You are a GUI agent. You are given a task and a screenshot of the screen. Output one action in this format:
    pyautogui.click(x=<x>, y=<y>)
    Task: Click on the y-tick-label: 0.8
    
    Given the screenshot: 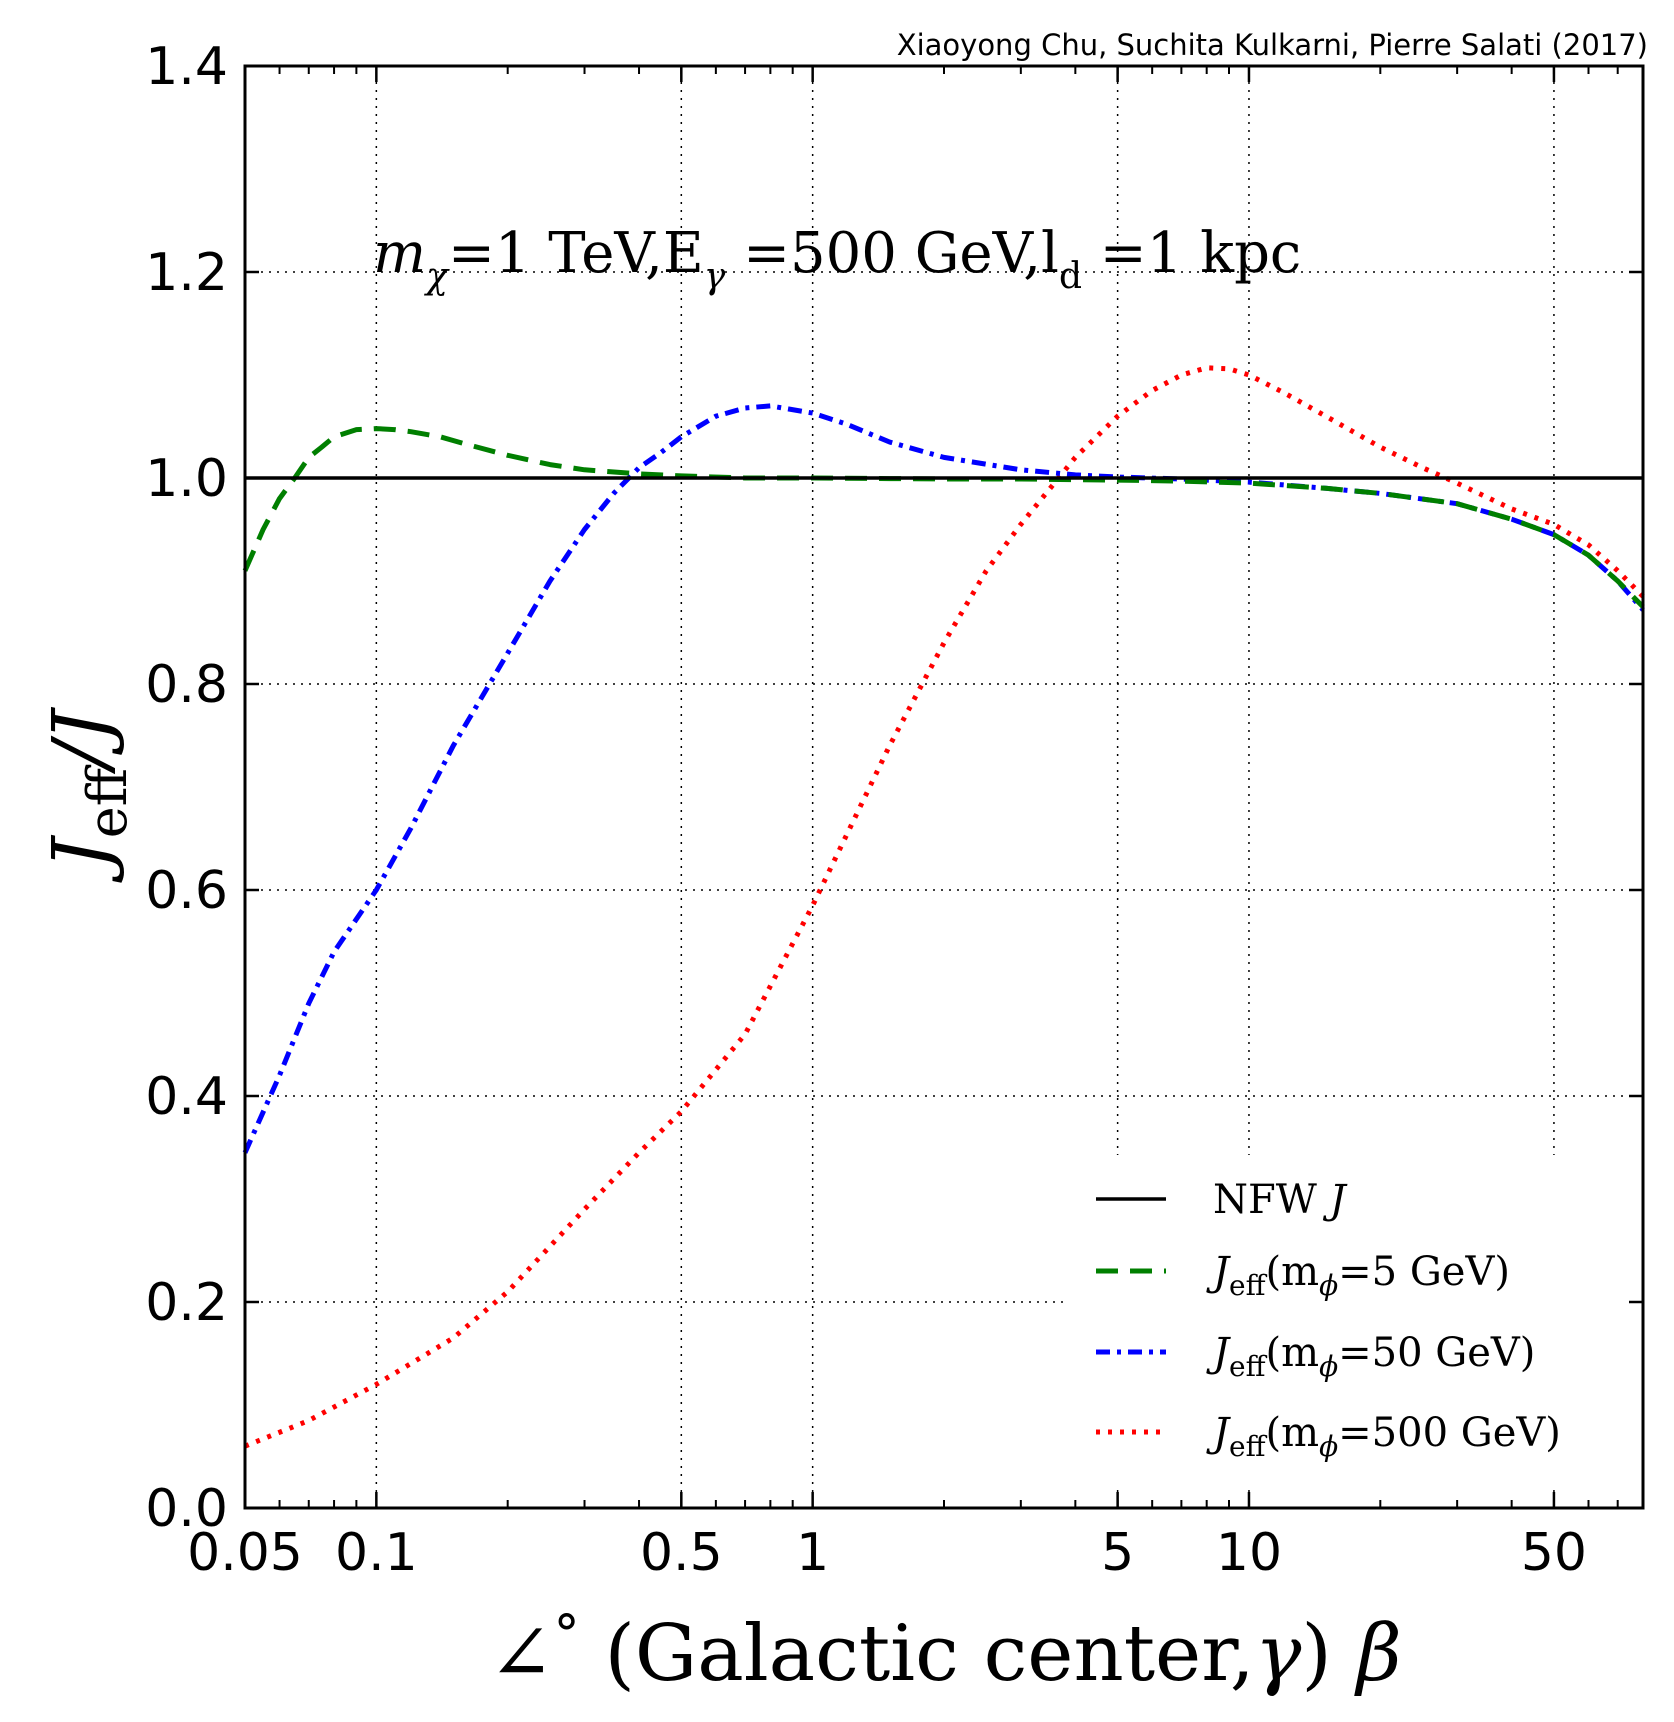 What is the action you would take?
    pyautogui.click(x=186, y=685)
    